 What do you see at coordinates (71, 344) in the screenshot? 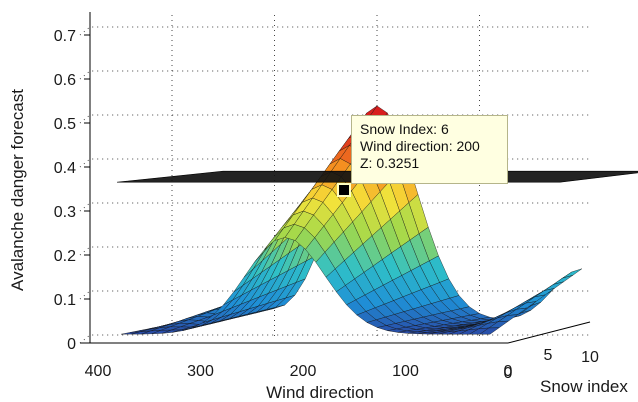
I see `y-tick-label: 0` at bounding box center [71, 344].